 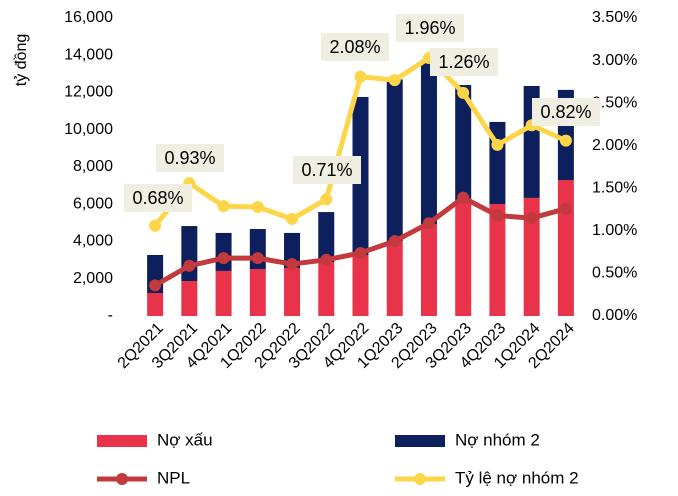 What do you see at coordinates (497, 439) in the screenshot?
I see `legend-label: Nợ nhóm 2` at bounding box center [497, 439].